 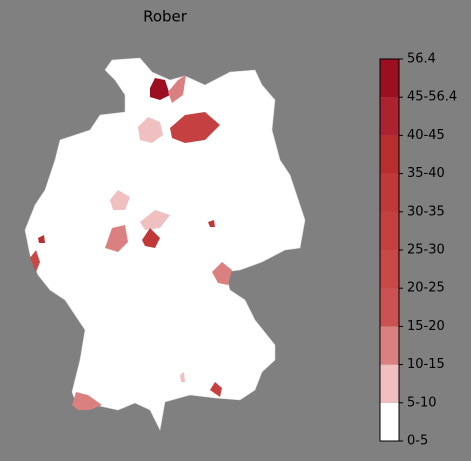 What do you see at coordinates (417, 441) in the screenshot?
I see `colorbar-label: 0-5` at bounding box center [417, 441].